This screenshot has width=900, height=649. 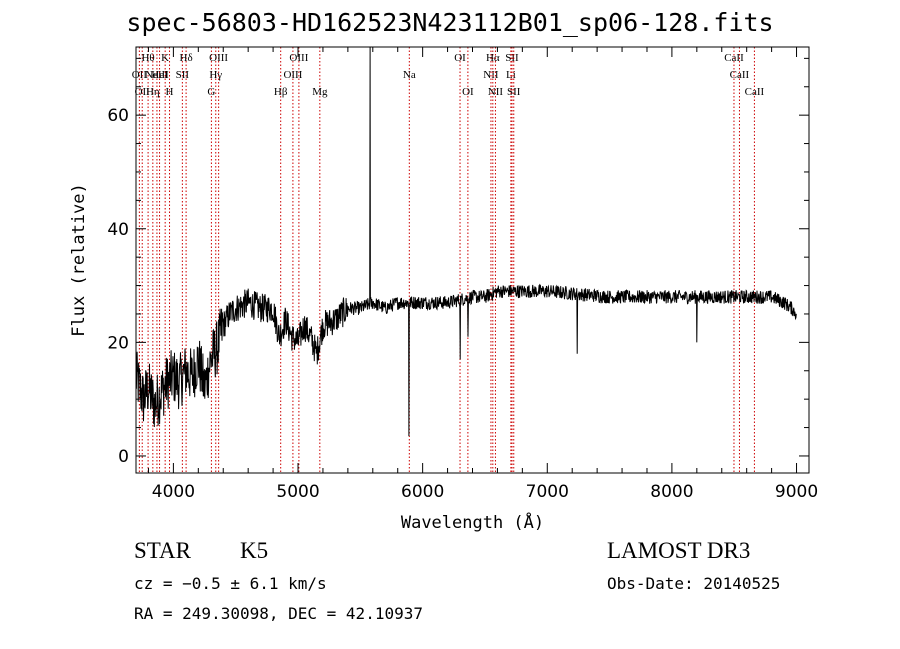 I want to click on spectral-line-label: Na, so click(x=409, y=75).